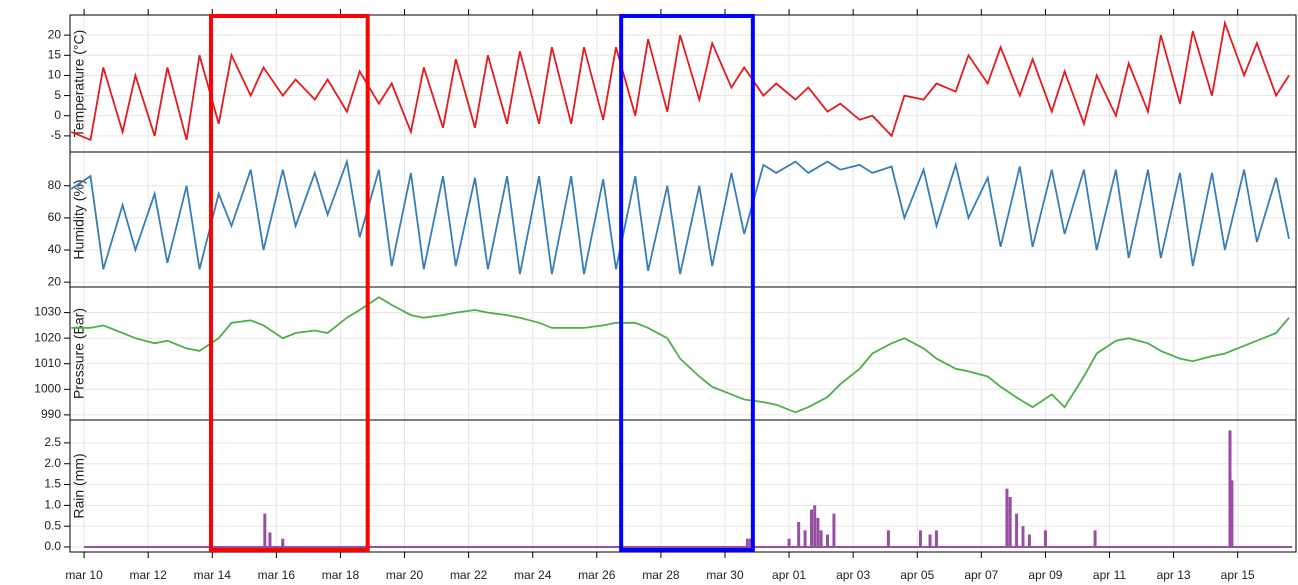 Image resolution: width=1298 pixels, height=585 pixels. I want to click on x-tick-label: apr 11, so click(1109, 575).